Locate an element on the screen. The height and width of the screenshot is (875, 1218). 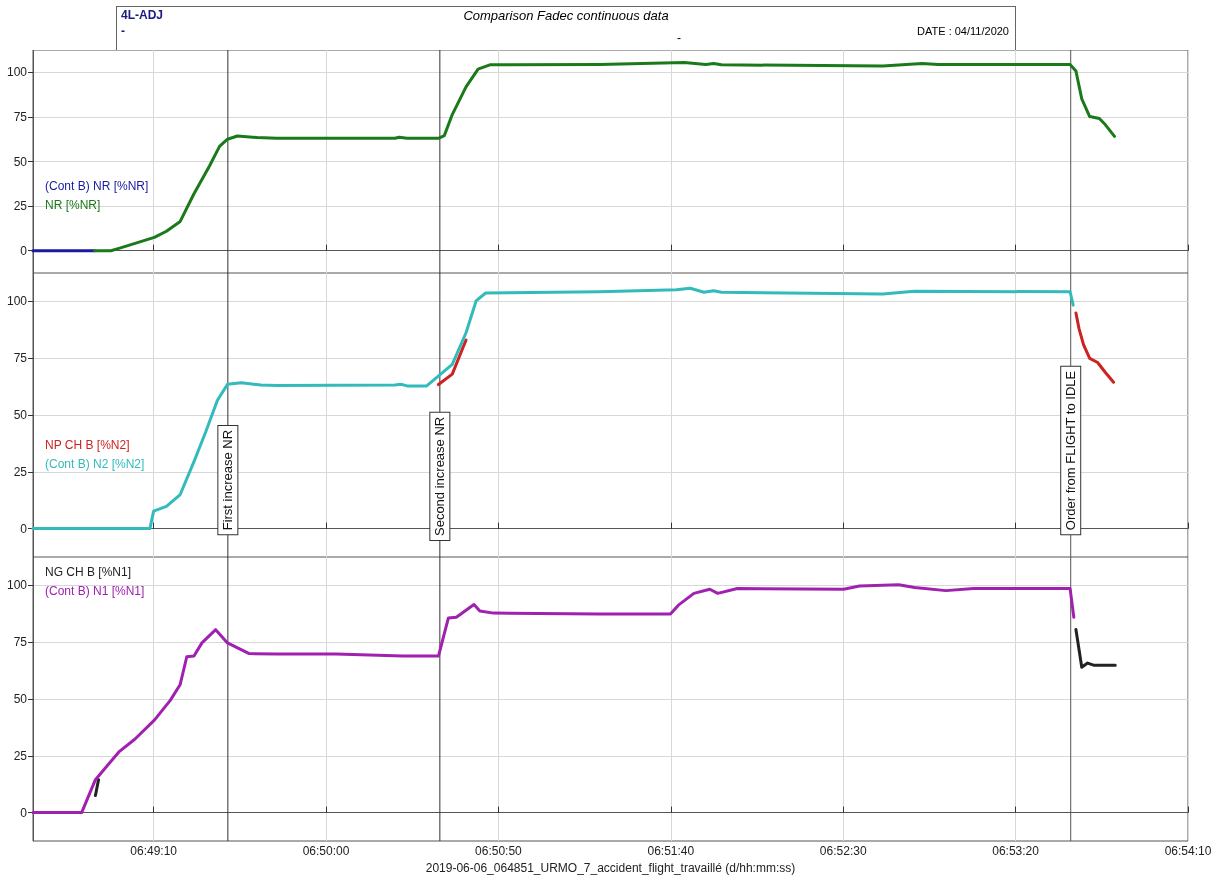
x-tick-label: 06:50:50 is located at coordinates (499, 851).